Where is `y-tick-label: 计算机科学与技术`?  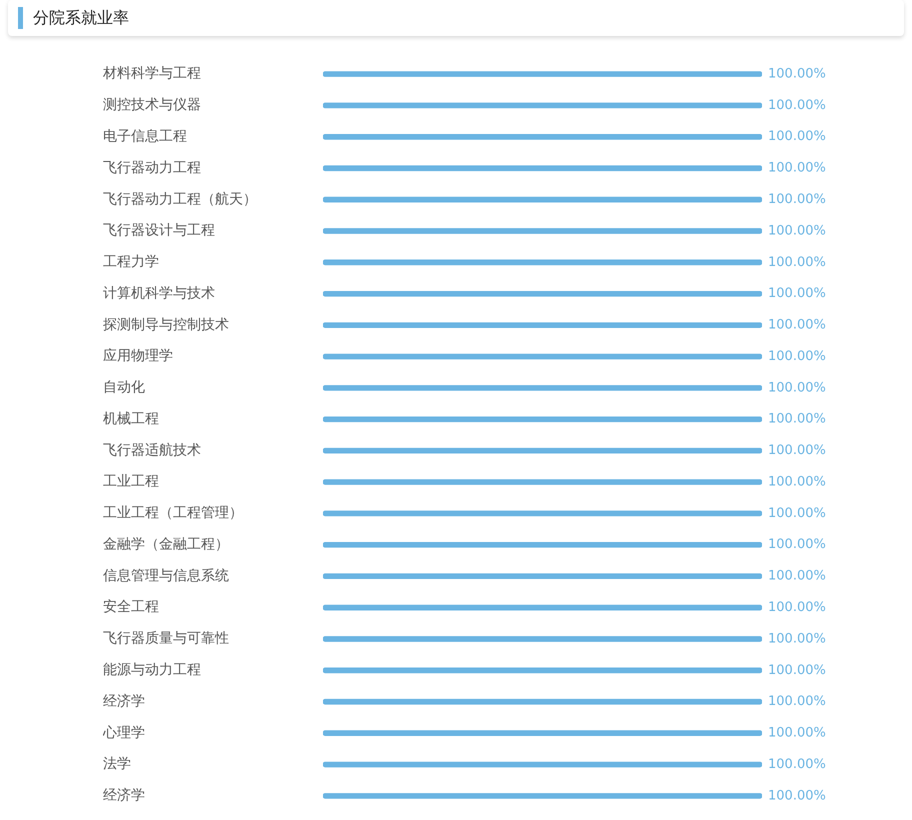
y-tick-label: 计算机科学与技术 is located at coordinates (159, 293).